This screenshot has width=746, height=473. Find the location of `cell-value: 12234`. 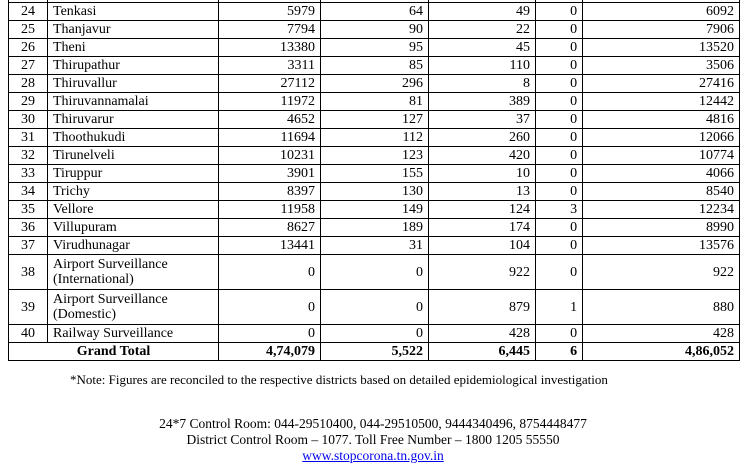

cell-value: 12234 is located at coordinates (661, 209).